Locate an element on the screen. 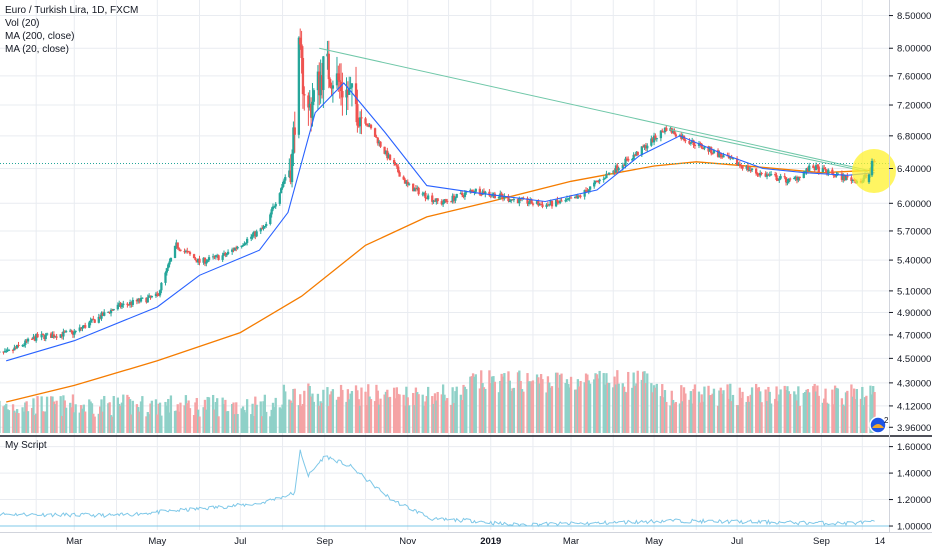 The image size is (932, 550). legend-volume: Vol (20) is located at coordinates (22, 23).